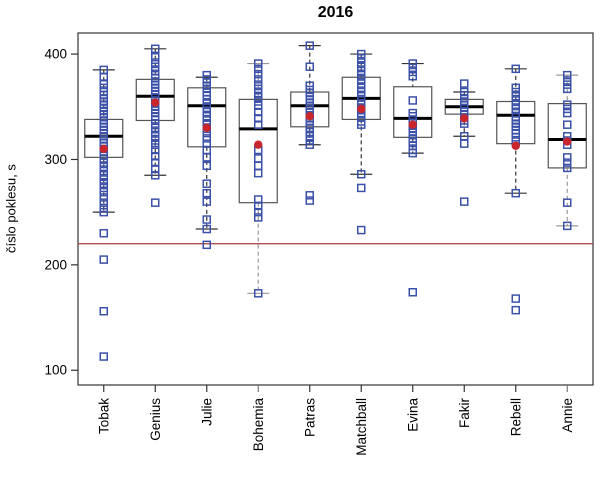 Image resolution: width=600 pixels, height=478 pixels. I want to click on boxplot-annie: Annie, so click(567, 251).